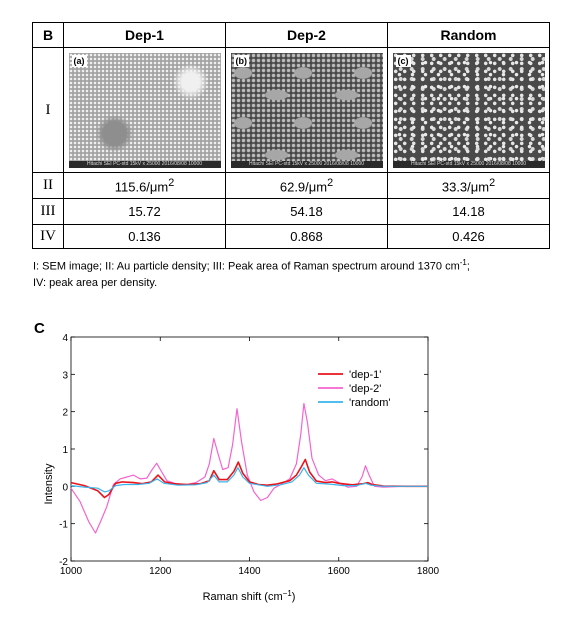 This screenshot has width=578, height=619. I want to click on peak-area-dep-1: 15.72, so click(144, 211).